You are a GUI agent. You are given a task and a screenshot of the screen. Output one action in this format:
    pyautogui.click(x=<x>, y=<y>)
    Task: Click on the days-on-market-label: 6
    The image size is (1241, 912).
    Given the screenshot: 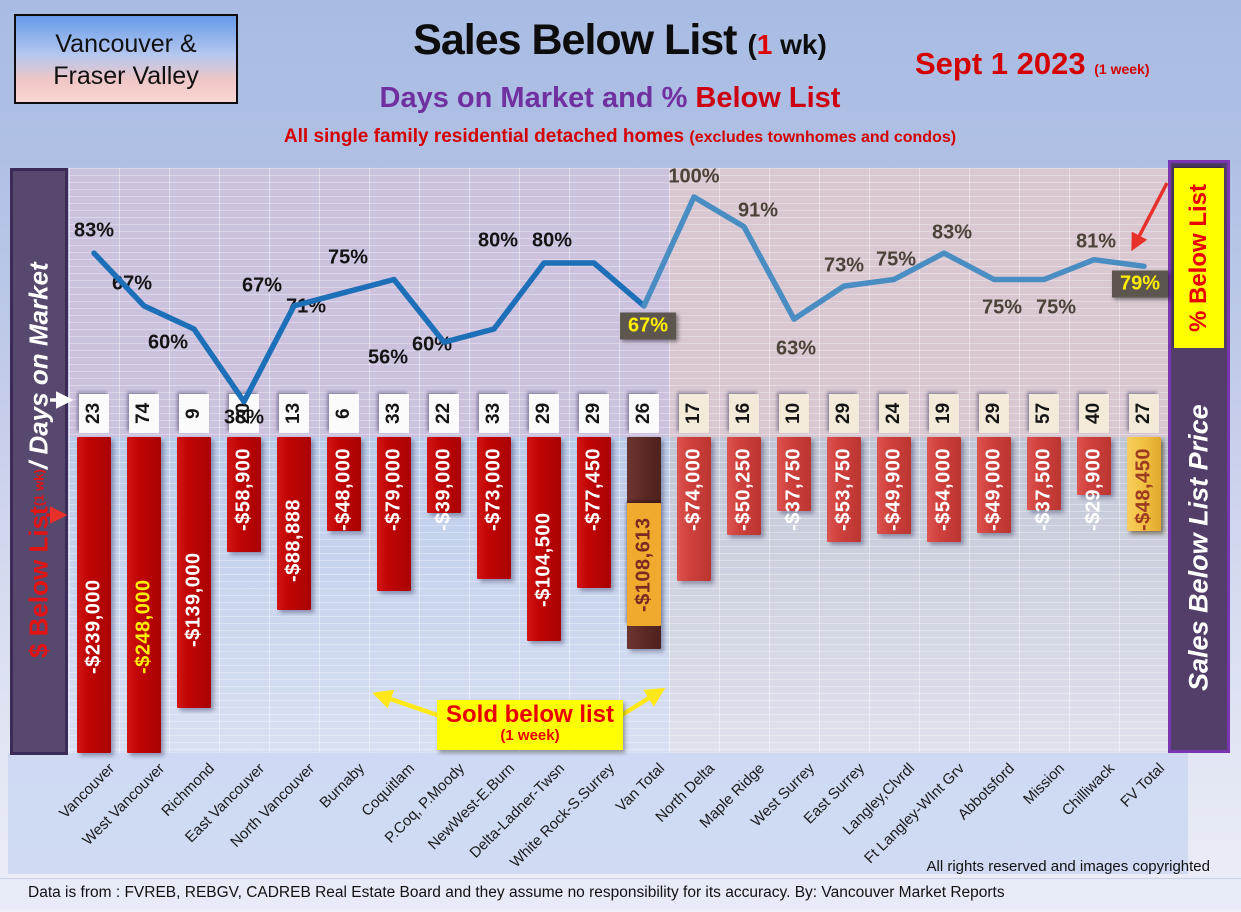 What is the action you would take?
    pyautogui.click(x=344, y=413)
    